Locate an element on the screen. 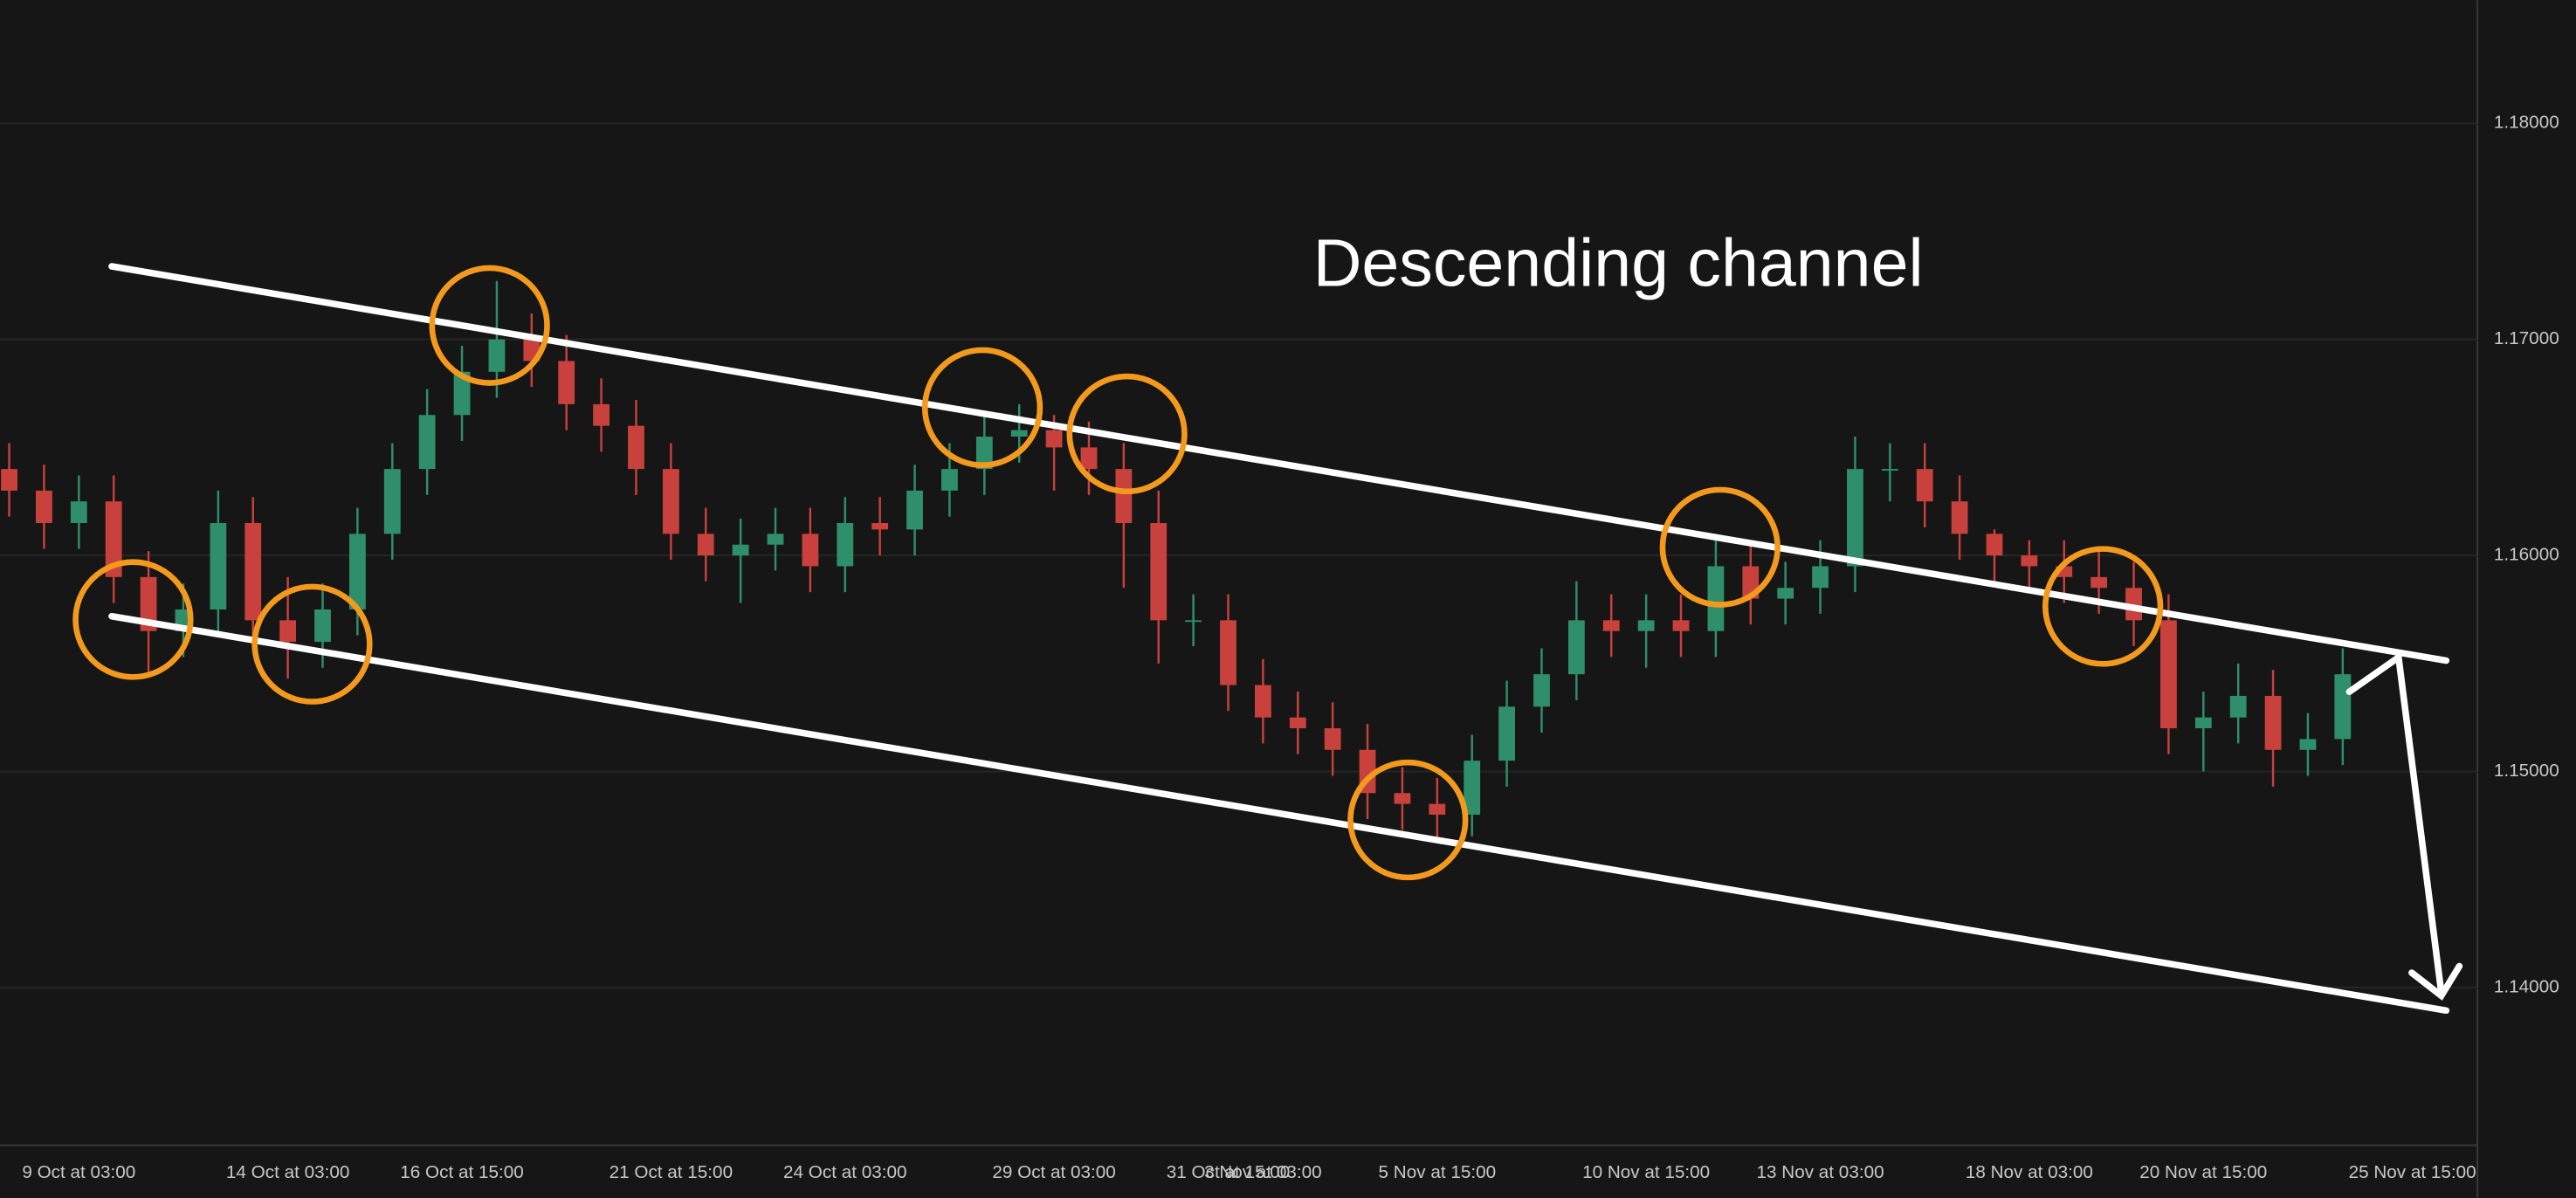 This screenshot has width=2576, height=1198. y-tick-label: 1.17000 is located at coordinates (2526, 338).